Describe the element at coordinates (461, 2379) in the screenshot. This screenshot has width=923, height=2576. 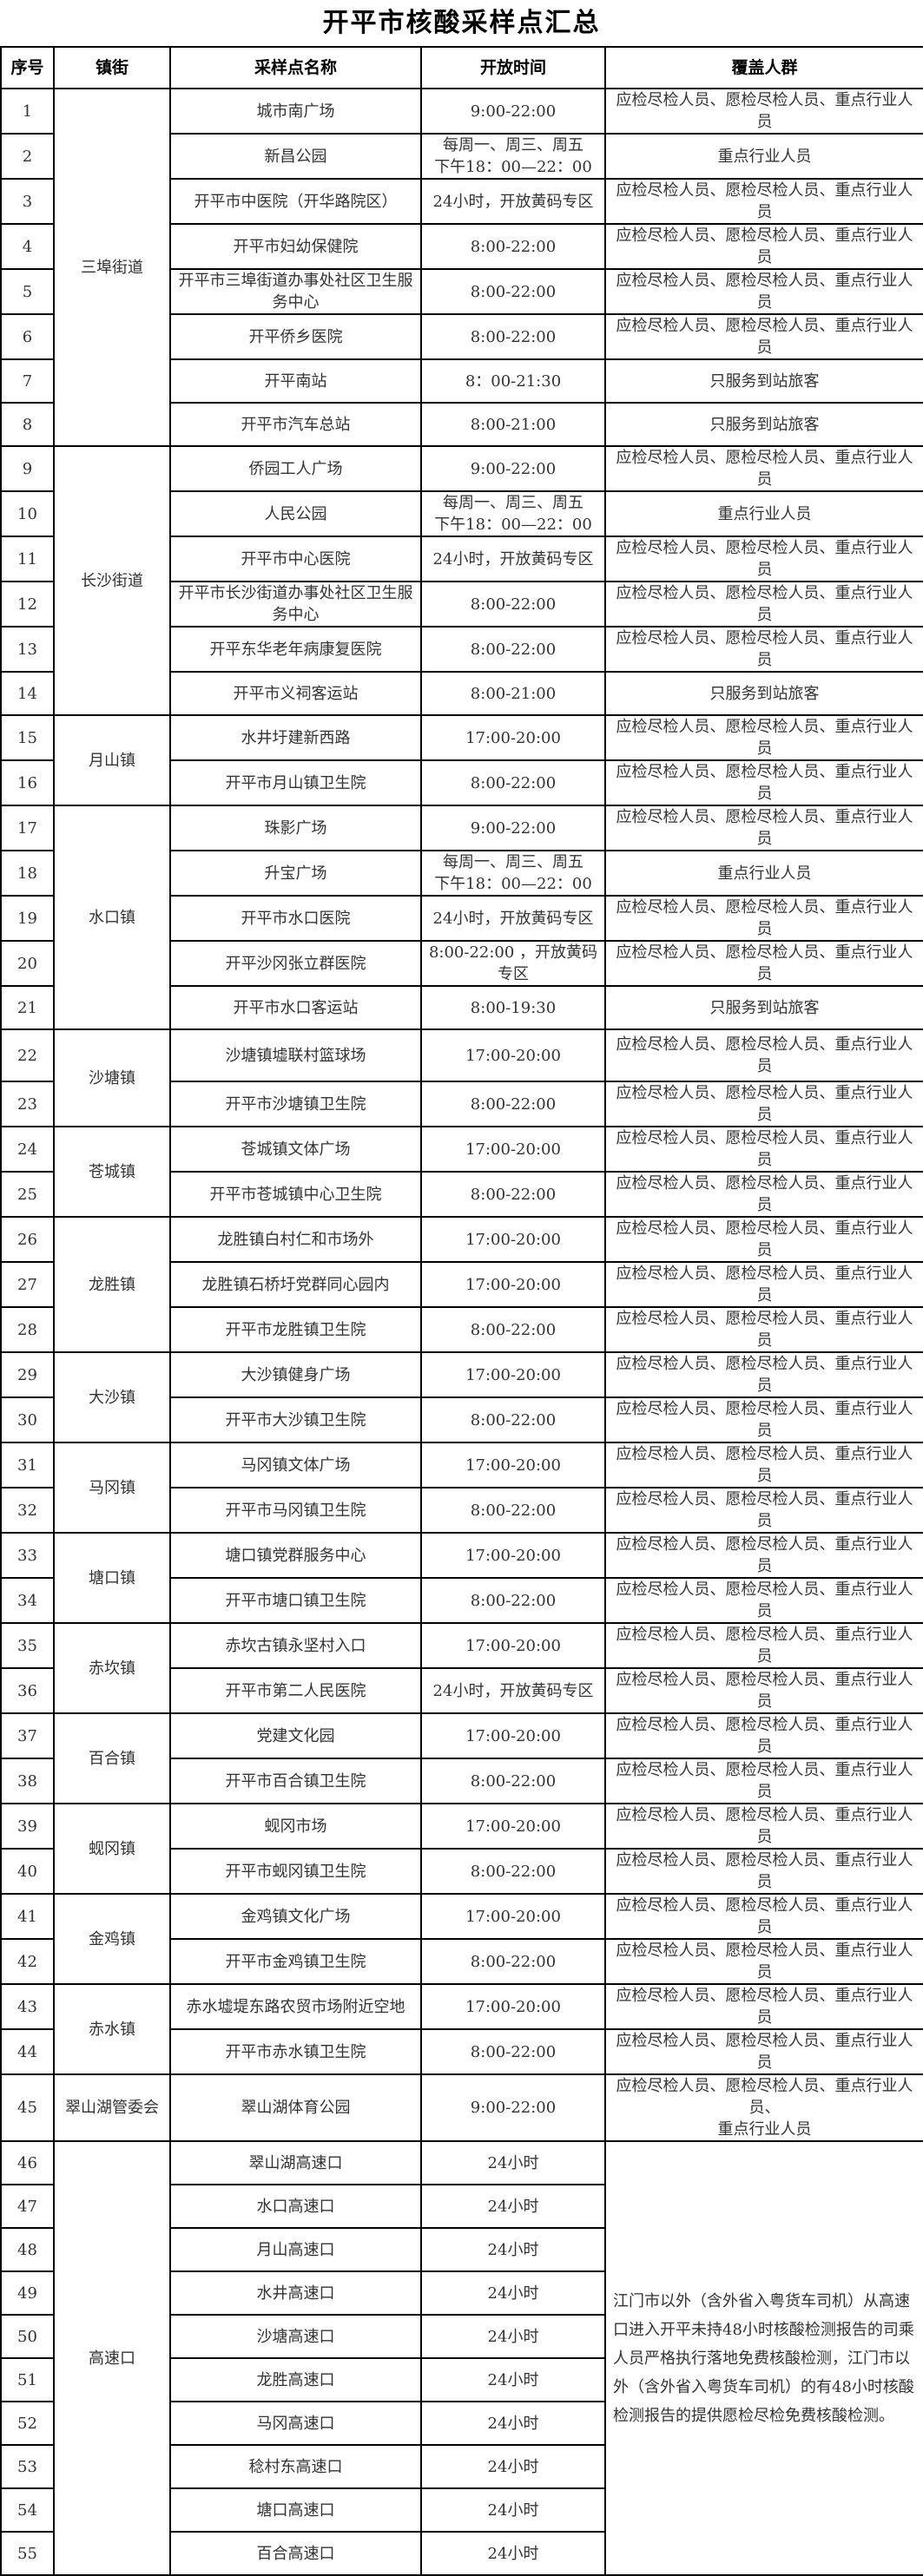
I see `table-row: 51 龙胜高速口 24小时` at that location.